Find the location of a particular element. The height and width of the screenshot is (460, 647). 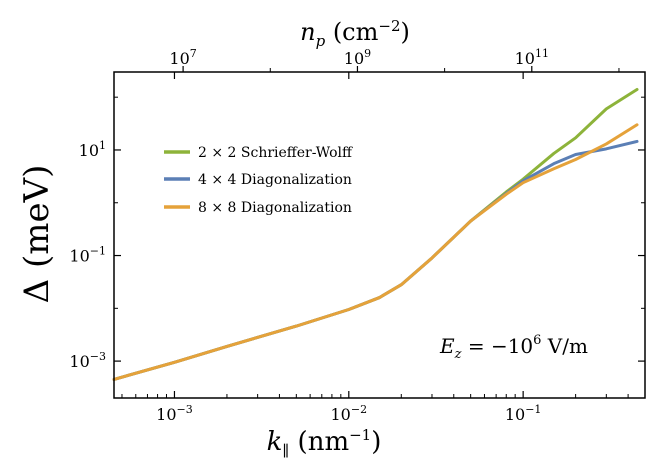

legend-label-4x4: 4 × 4 Diagonalization is located at coordinates (275, 180).